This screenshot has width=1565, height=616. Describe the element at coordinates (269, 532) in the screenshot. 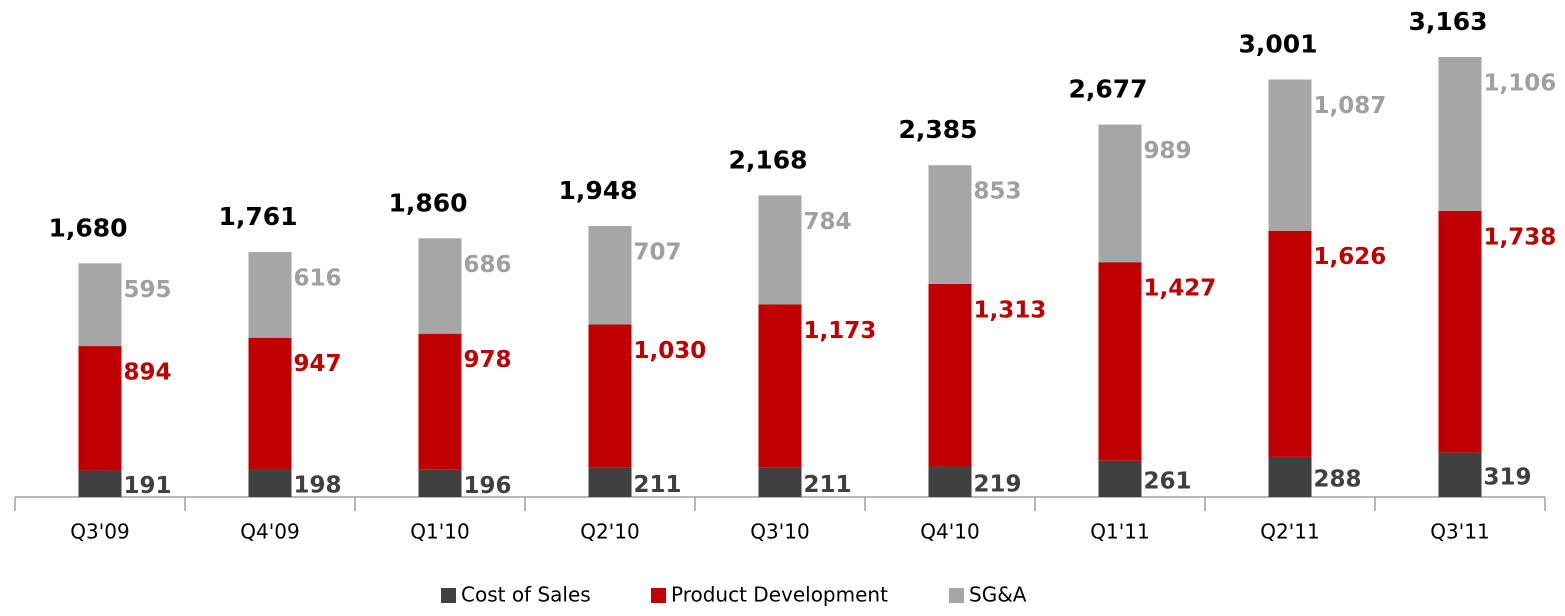

I see `x-tick-label: Q4'09` at that location.